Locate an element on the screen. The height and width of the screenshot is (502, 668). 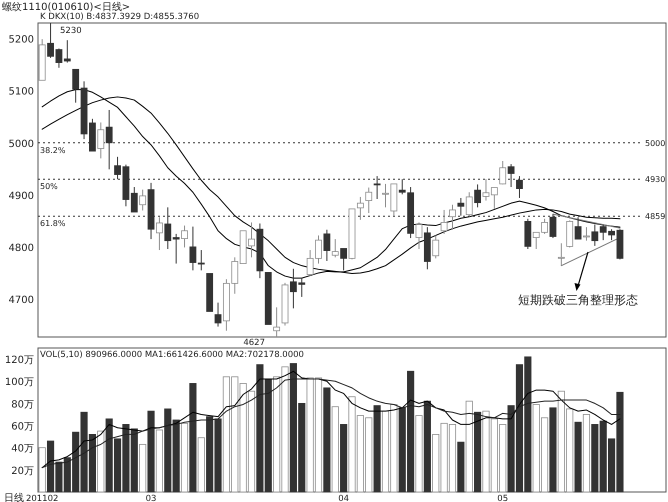
annotation: 50% is located at coordinates (49, 187).